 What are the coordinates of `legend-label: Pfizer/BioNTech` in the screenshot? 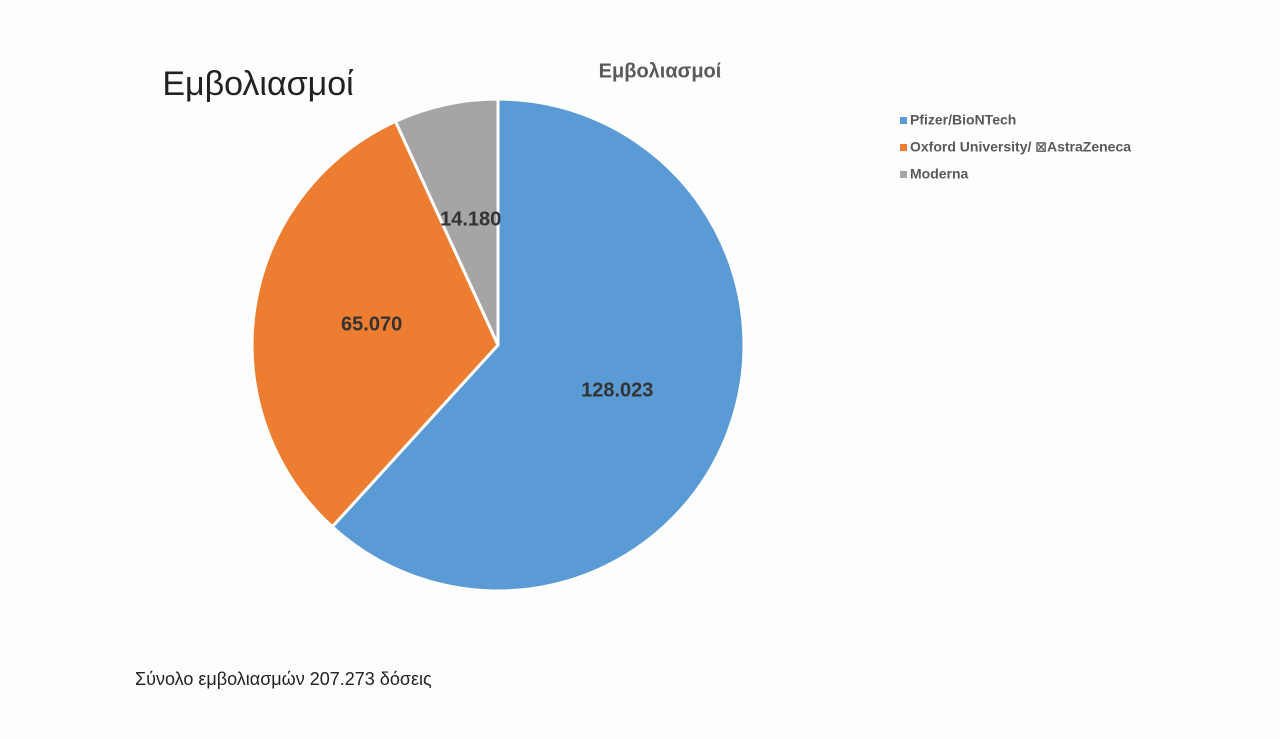 It's located at (963, 120).